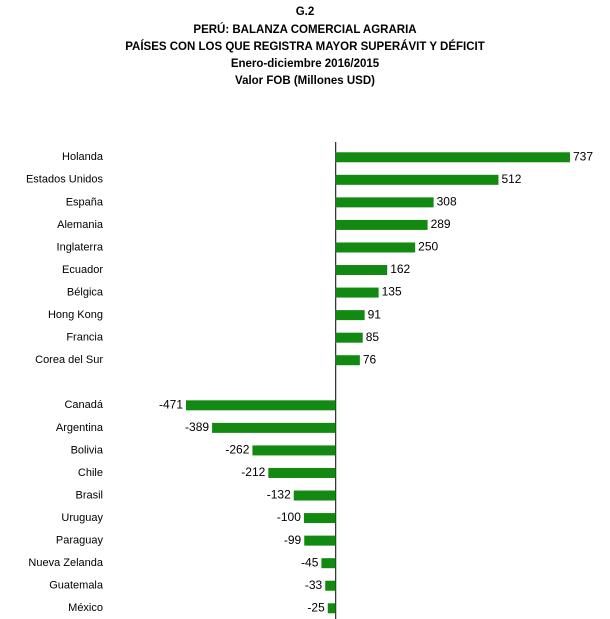 This screenshot has height=619, width=610. What do you see at coordinates (511, 179) in the screenshot?
I see `data-label: 512` at bounding box center [511, 179].